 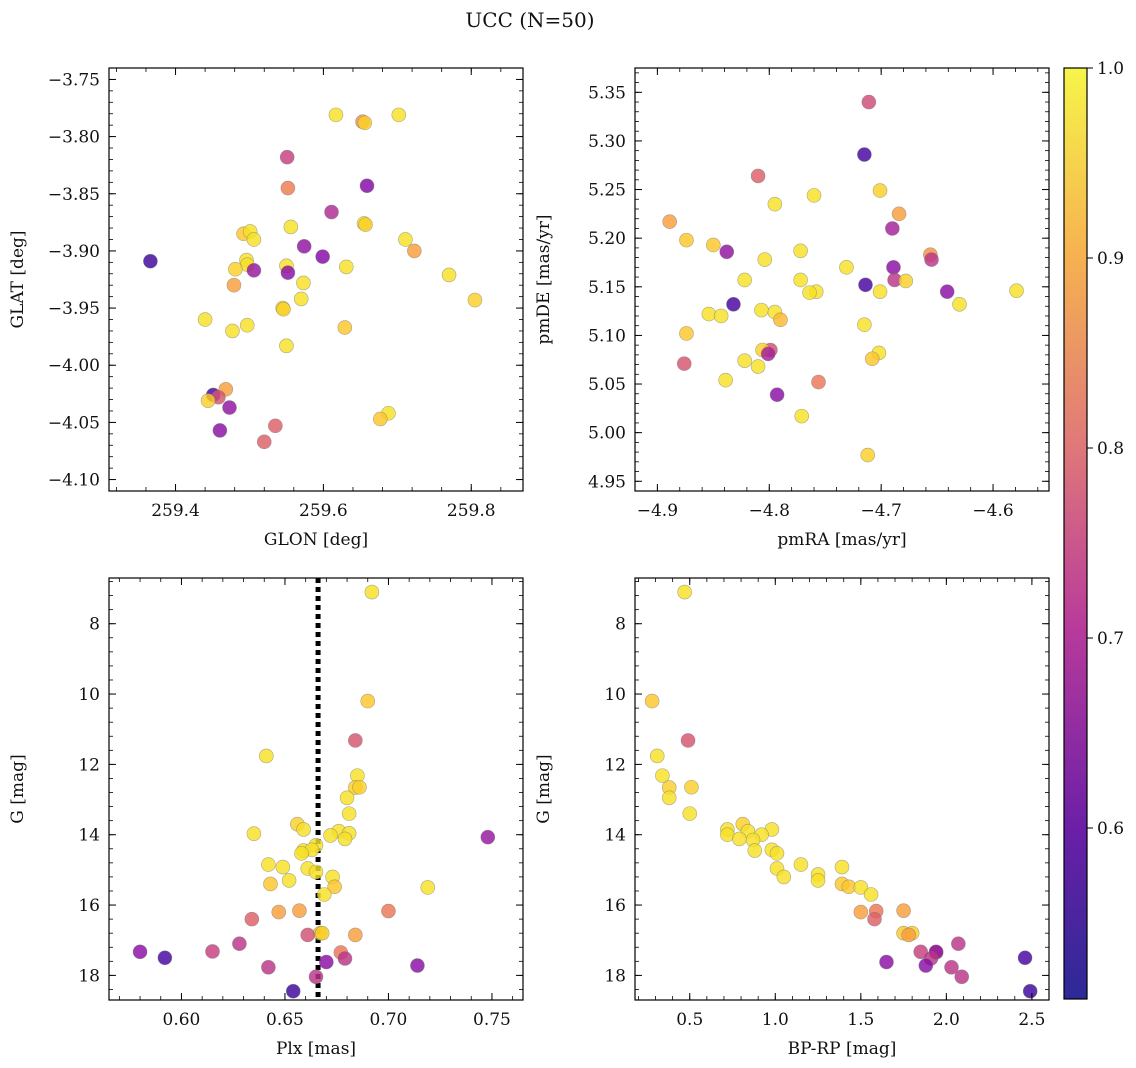 I want to click on x-axis-label: BP-RP [mag], so click(x=842, y=1049).